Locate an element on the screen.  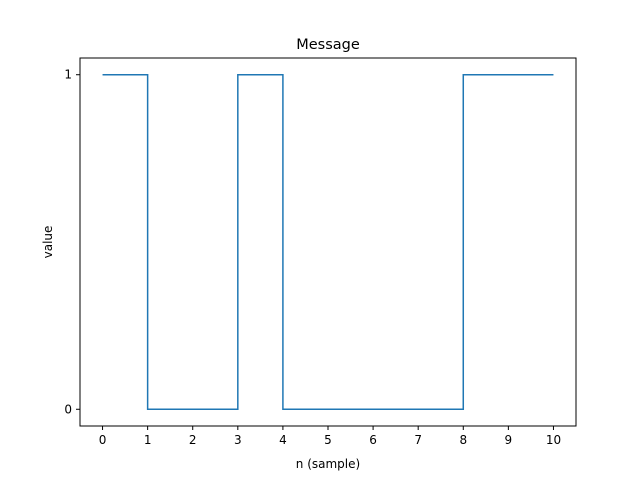
x-tick-label: 1 is located at coordinates (148, 440).